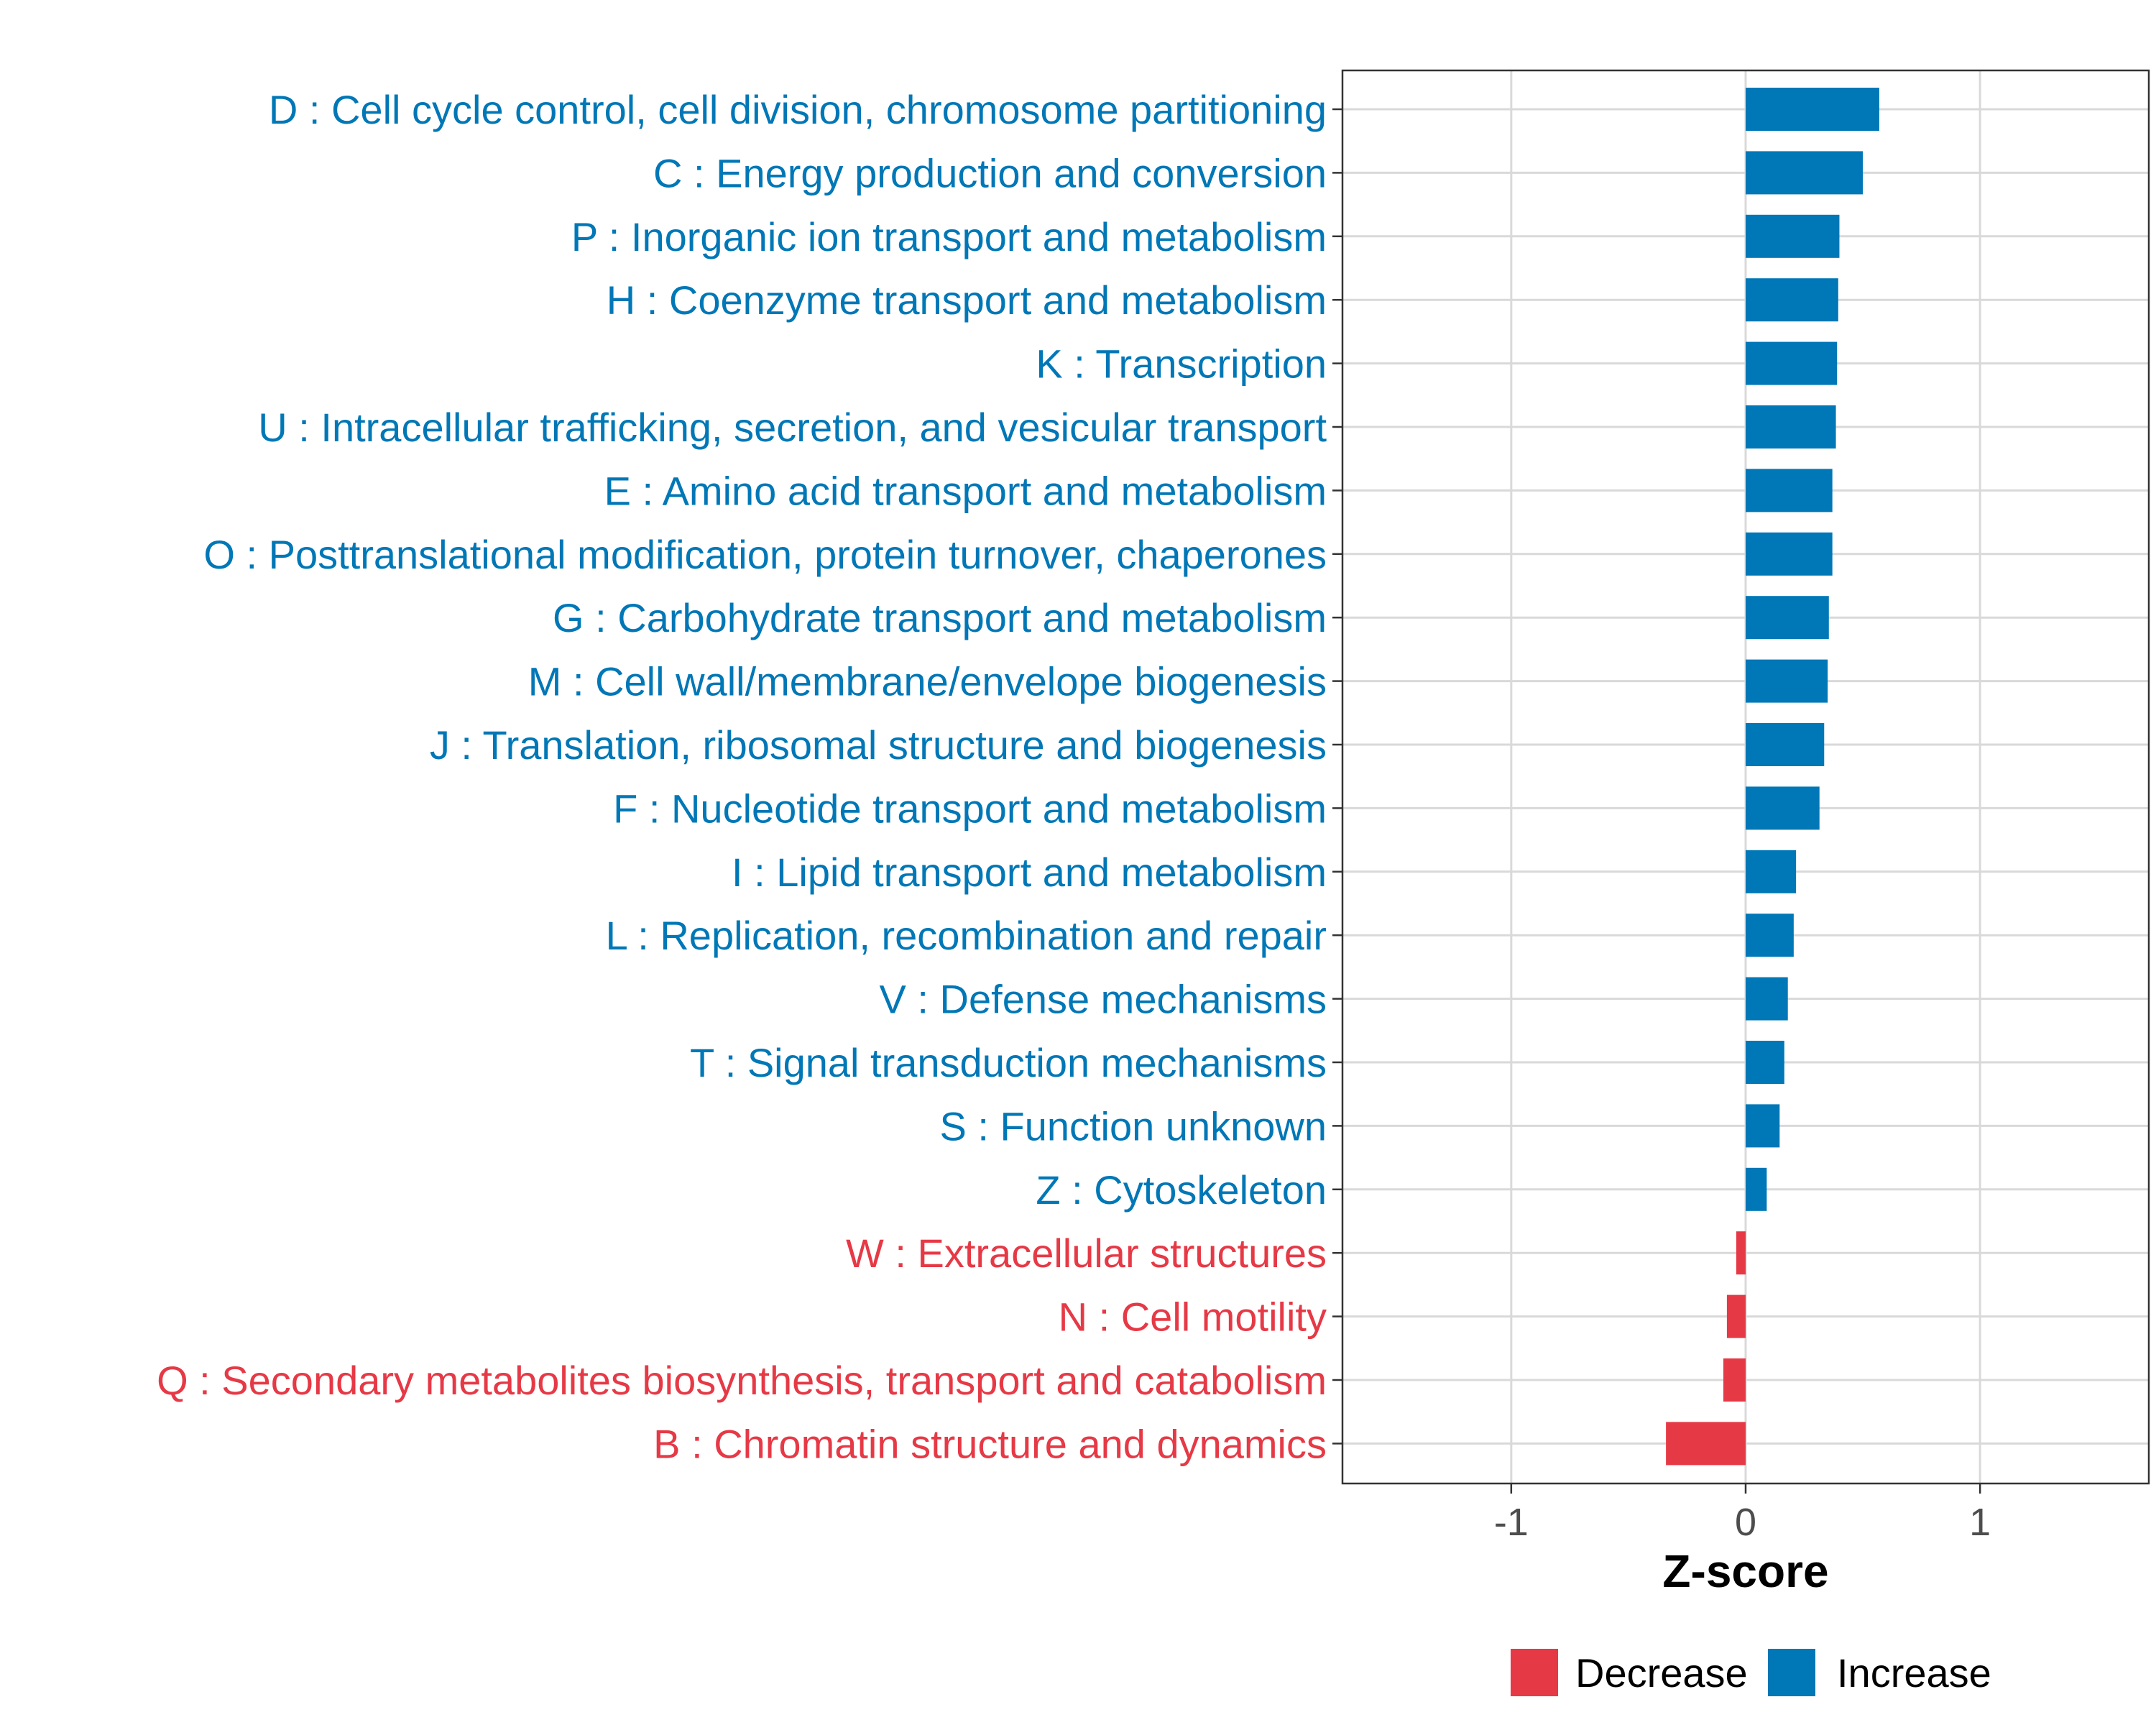 The height and width of the screenshot is (1725, 2156). Describe the element at coordinates (990, 1443) in the screenshot. I see `category-label: B : Chromatin structure and dynamics` at that location.